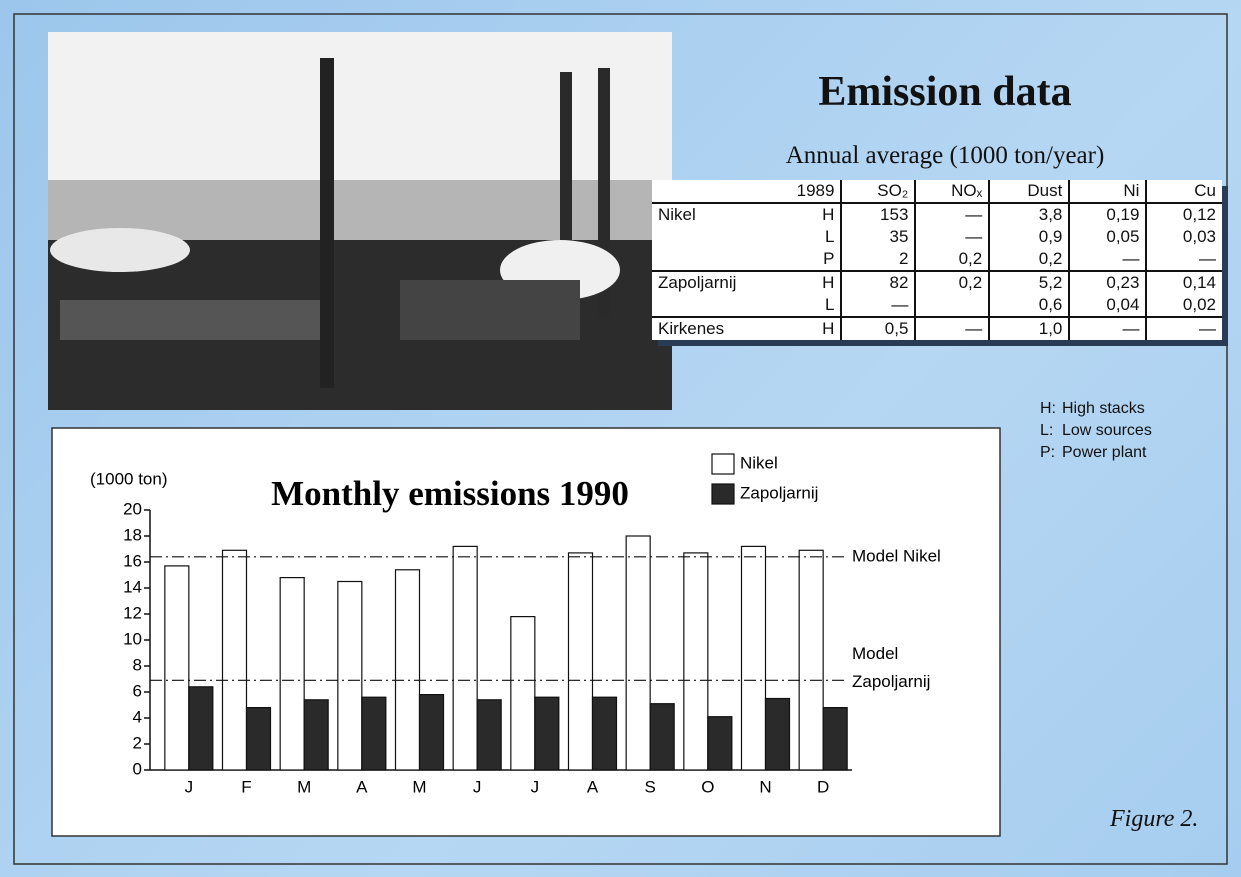 The height and width of the screenshot is (877, 1241). Describe the element at coordinates (1029, 237) in the screenshot. I see `cell: 0,9` at that location.